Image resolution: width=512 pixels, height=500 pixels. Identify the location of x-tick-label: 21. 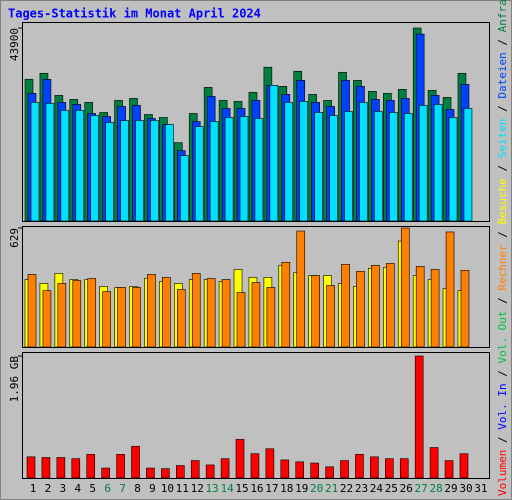
(331, 488).